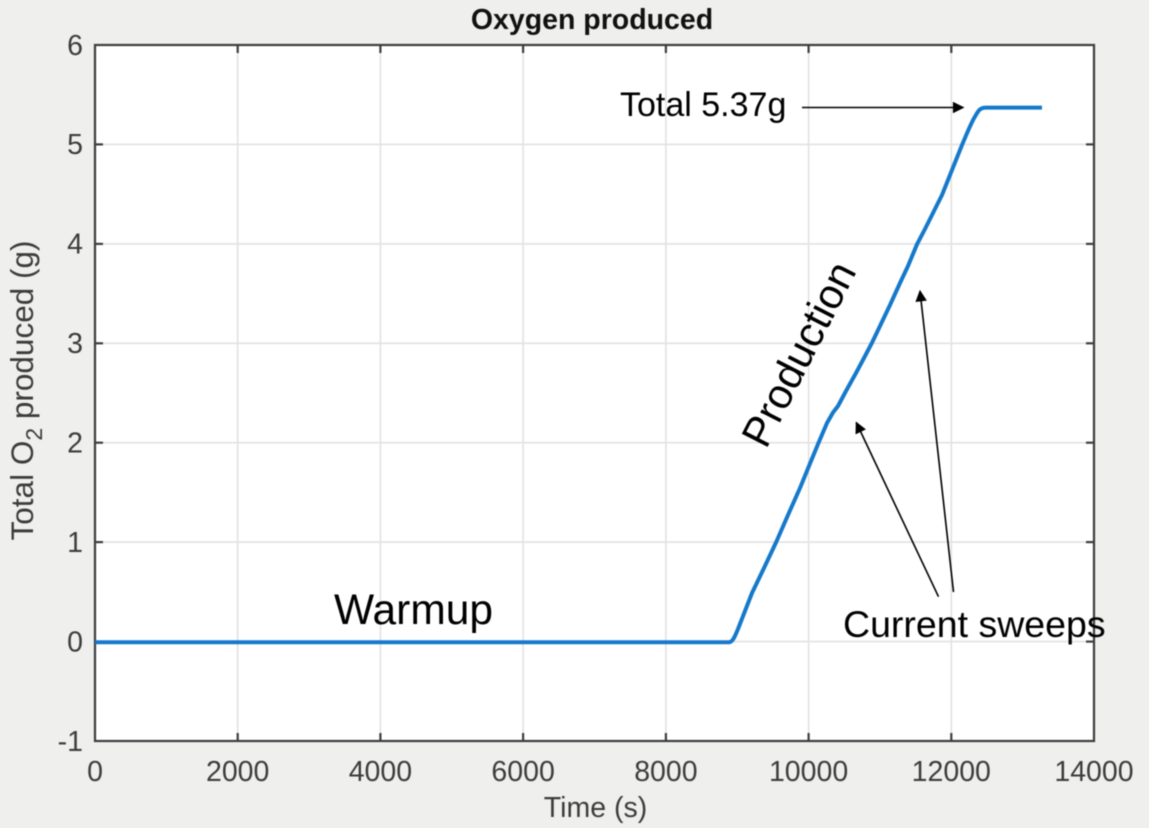  Describe the element at coordinates (974, 624) in the screenshot. I see `svg-text: Current sweeps` at that location.